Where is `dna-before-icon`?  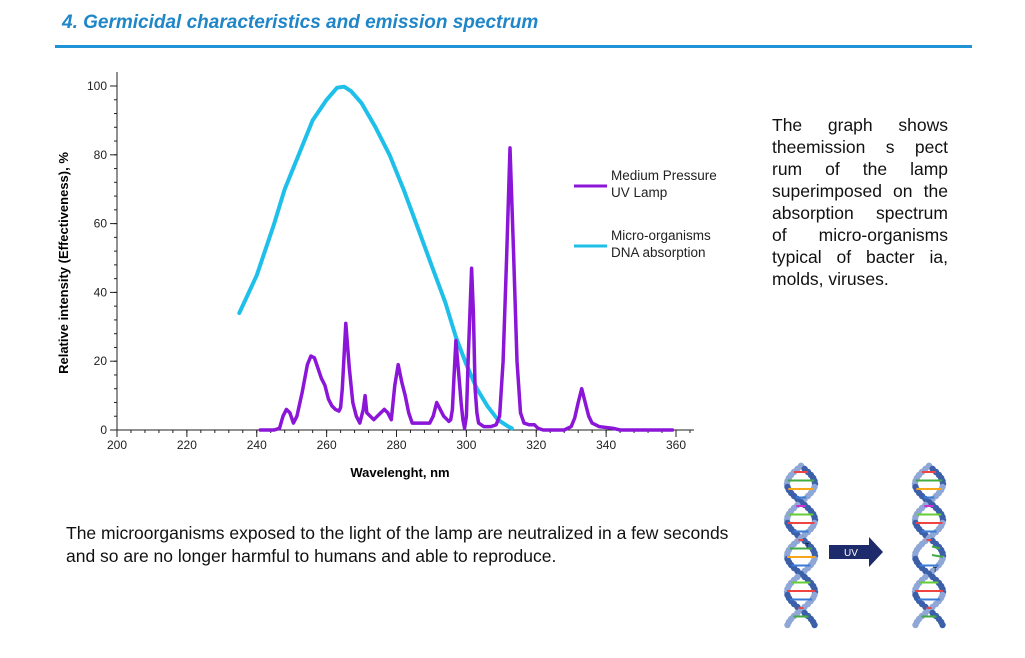 dna-before-icon is located at coordinates (801, 545).